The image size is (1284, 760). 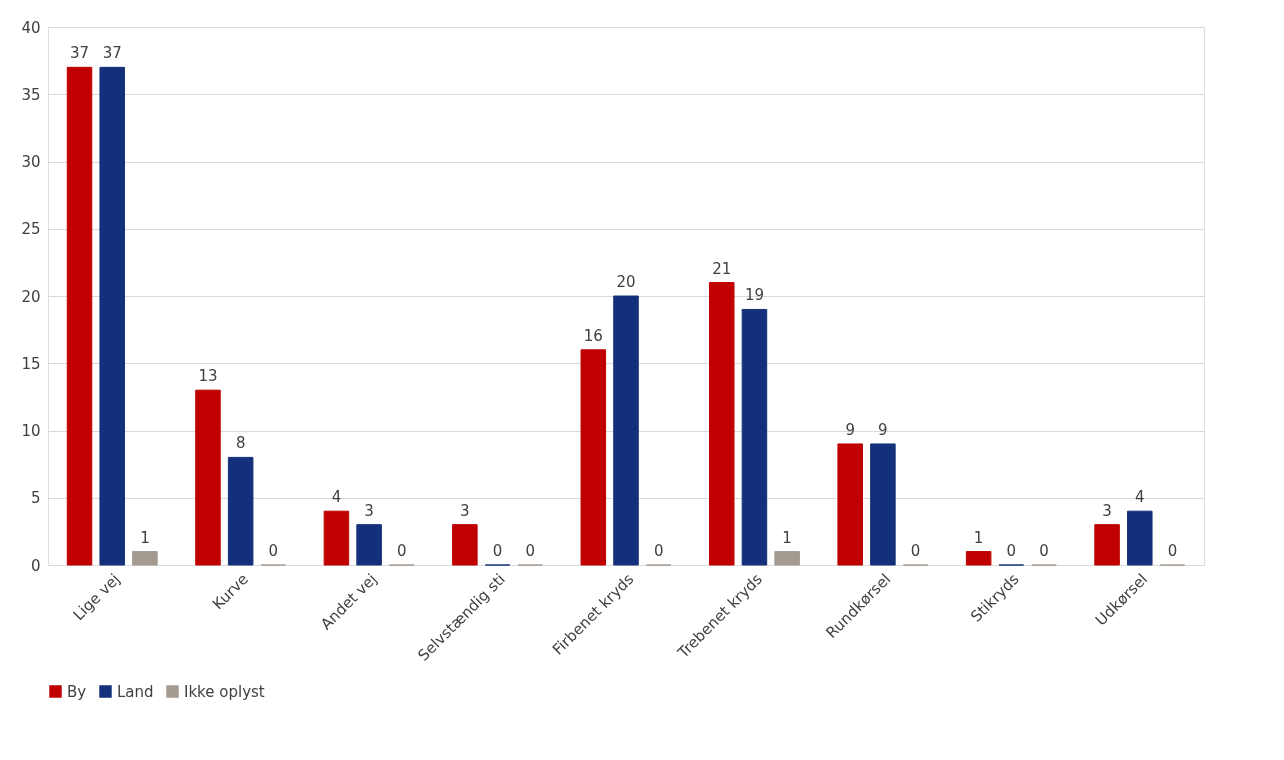 What do you see at coordinates (240, 443) in the screenshot?
I see `data-label: 8` at bounding box center [240, 443].